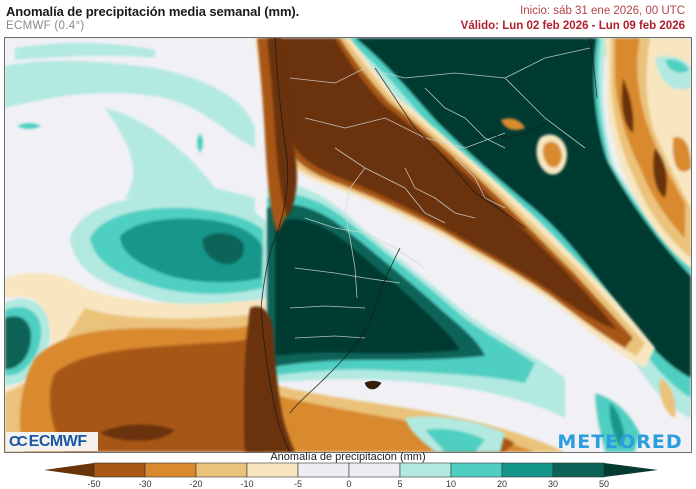  Describe the element at coordinates (553, 484) in the screenshot. I see `tick-label: 30` at that location.